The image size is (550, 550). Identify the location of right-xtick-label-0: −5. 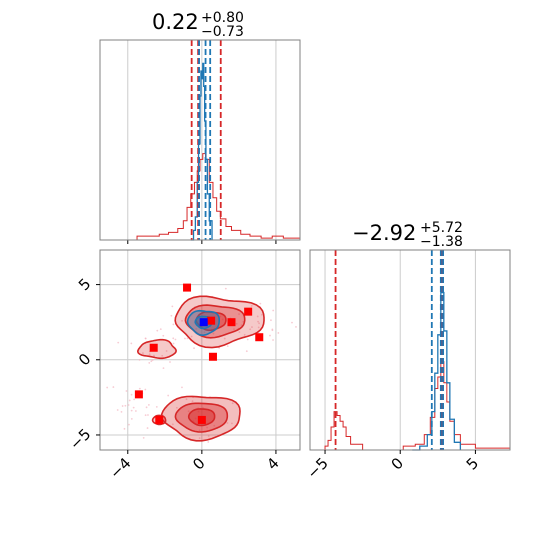
(317, 468).